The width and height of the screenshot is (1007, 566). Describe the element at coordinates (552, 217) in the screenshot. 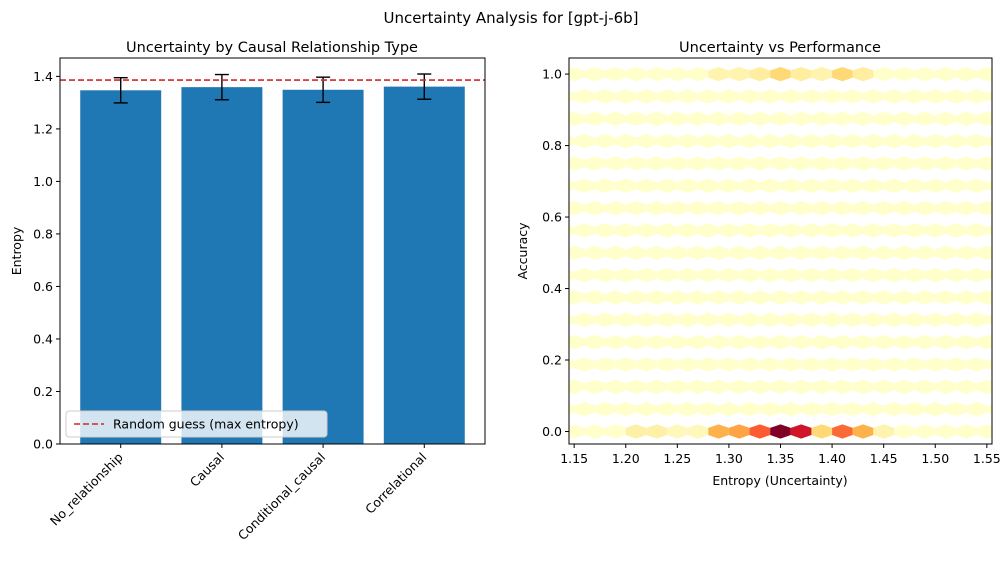

I see `hexbin-y-tick-label: 0.6` at that location.